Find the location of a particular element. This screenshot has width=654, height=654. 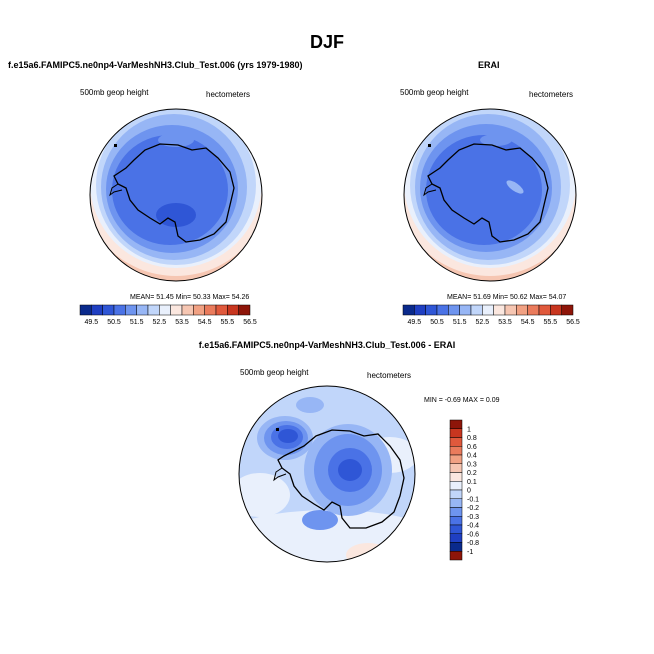

obs-variable-label: 500mb geop height is located at coordinates (434, 92).